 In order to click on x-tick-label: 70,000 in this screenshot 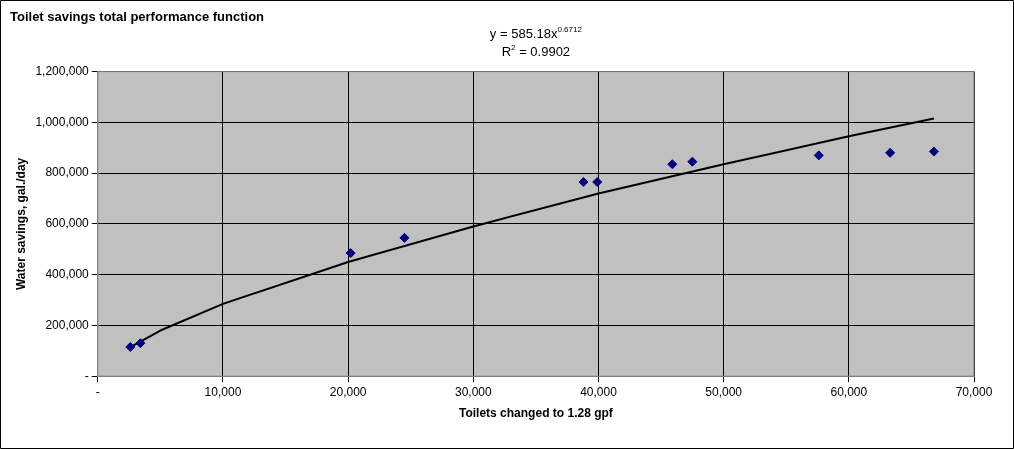, I will do `click(974, 391)`.